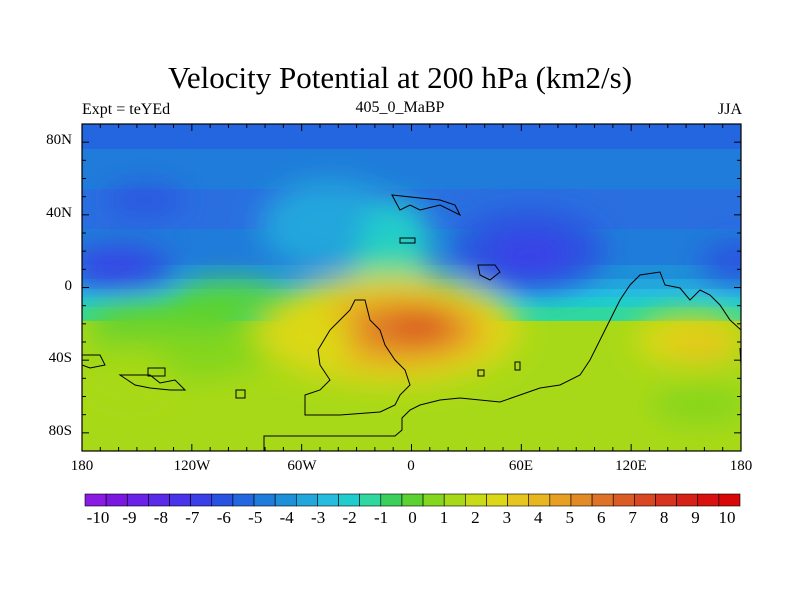 The width and height of the screenshot is (800, 600). Describe the element at coordinates (302, 466) in the screenshot. I see `x-tick-label: 60W` at that location.